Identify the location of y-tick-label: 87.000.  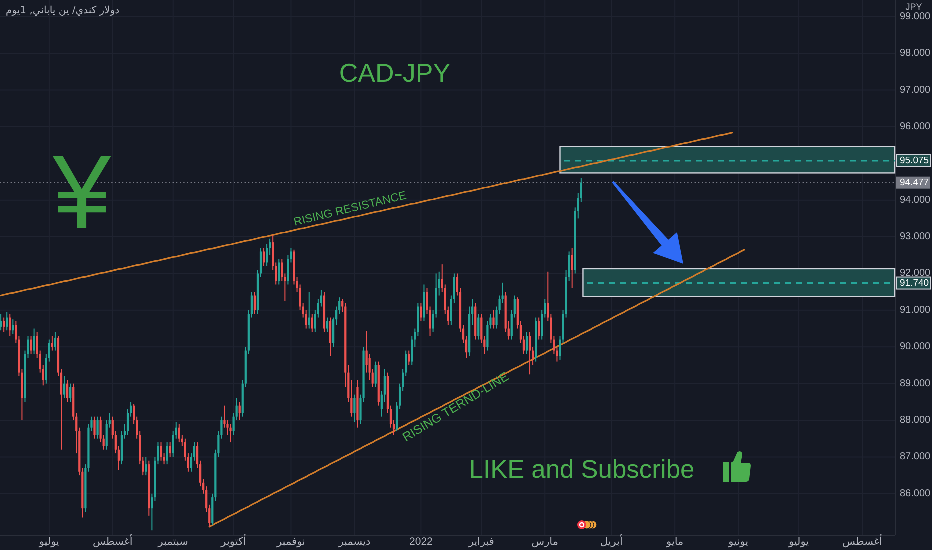
(916, 457).